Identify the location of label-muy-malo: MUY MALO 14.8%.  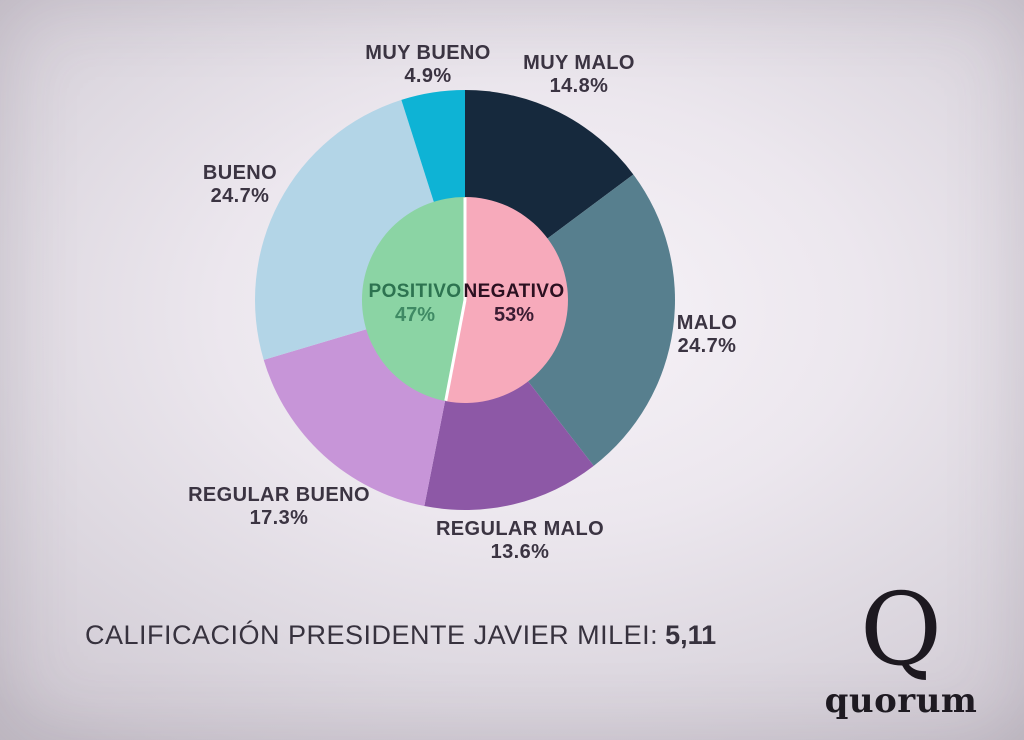
(579, 75).